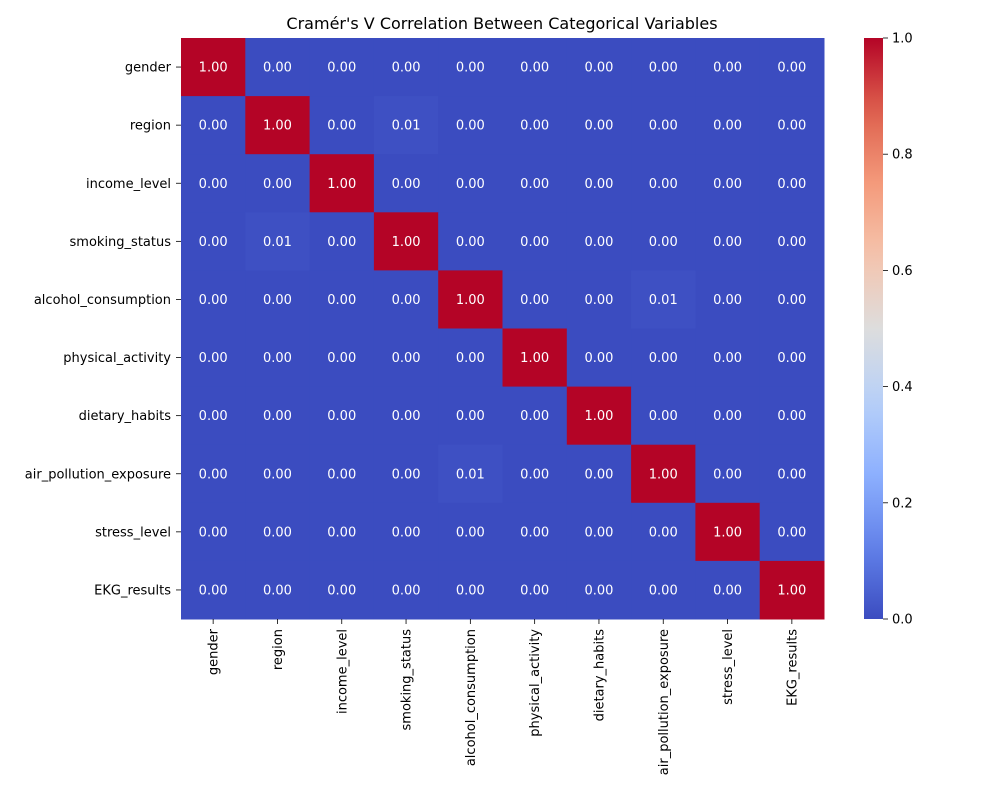 The height and width of the screenshot is (800, 1000). What do you see at coordinates (213, 416) in the screenshot?
I see `heatmap-cell-dietary_habits-gender` at bounding box center [213, 416].